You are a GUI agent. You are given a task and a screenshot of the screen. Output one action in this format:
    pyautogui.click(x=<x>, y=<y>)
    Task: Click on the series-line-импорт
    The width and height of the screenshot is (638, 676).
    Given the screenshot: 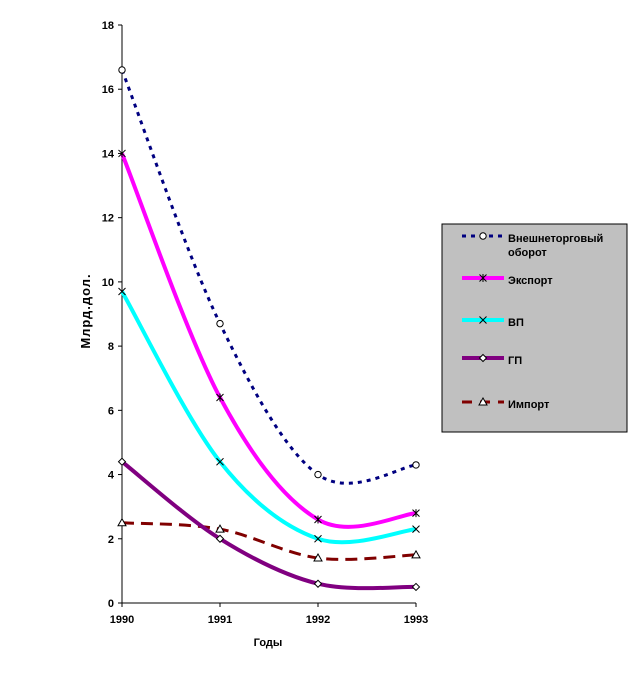 What is the action you would take?
    pyautogui.click(x=269, y=541)
    